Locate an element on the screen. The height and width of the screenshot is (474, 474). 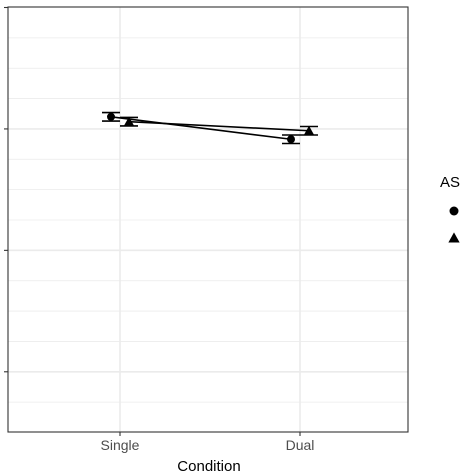
y-axis-ticks is located at coordinates (6, 189).